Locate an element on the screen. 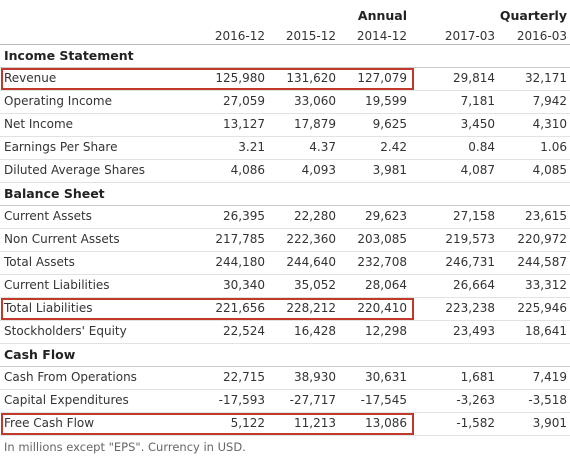  cell-value: 17,879 is located at coordinates (315, 124).